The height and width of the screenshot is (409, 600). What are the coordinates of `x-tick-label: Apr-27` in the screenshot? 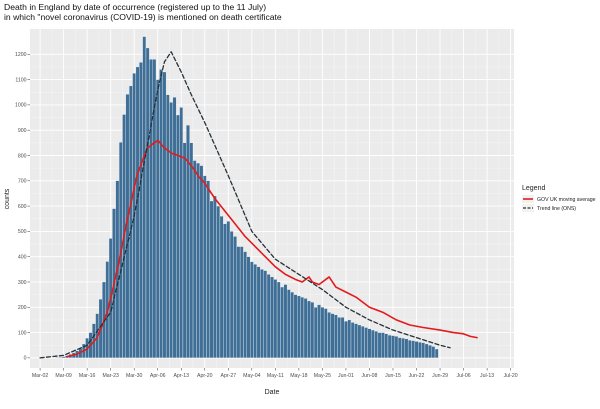 It's located at (229, 376).